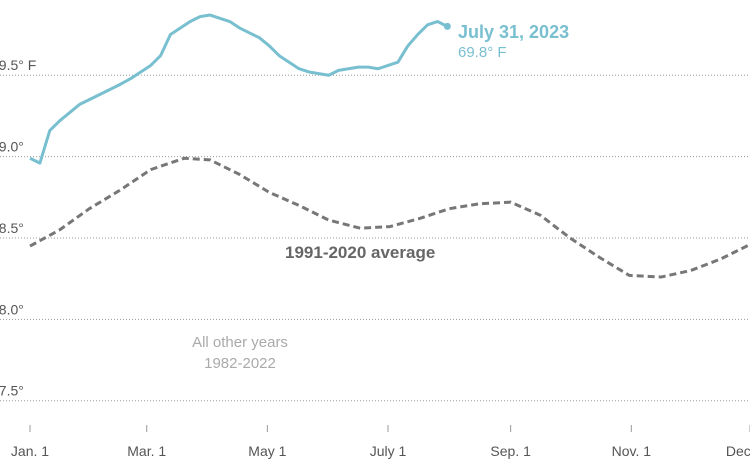 The height and width of the screenshot is (464, 750). Describe the element at coordinates (388, 451) in the screenshot. I see `x-tick-label: July 1` at that location.